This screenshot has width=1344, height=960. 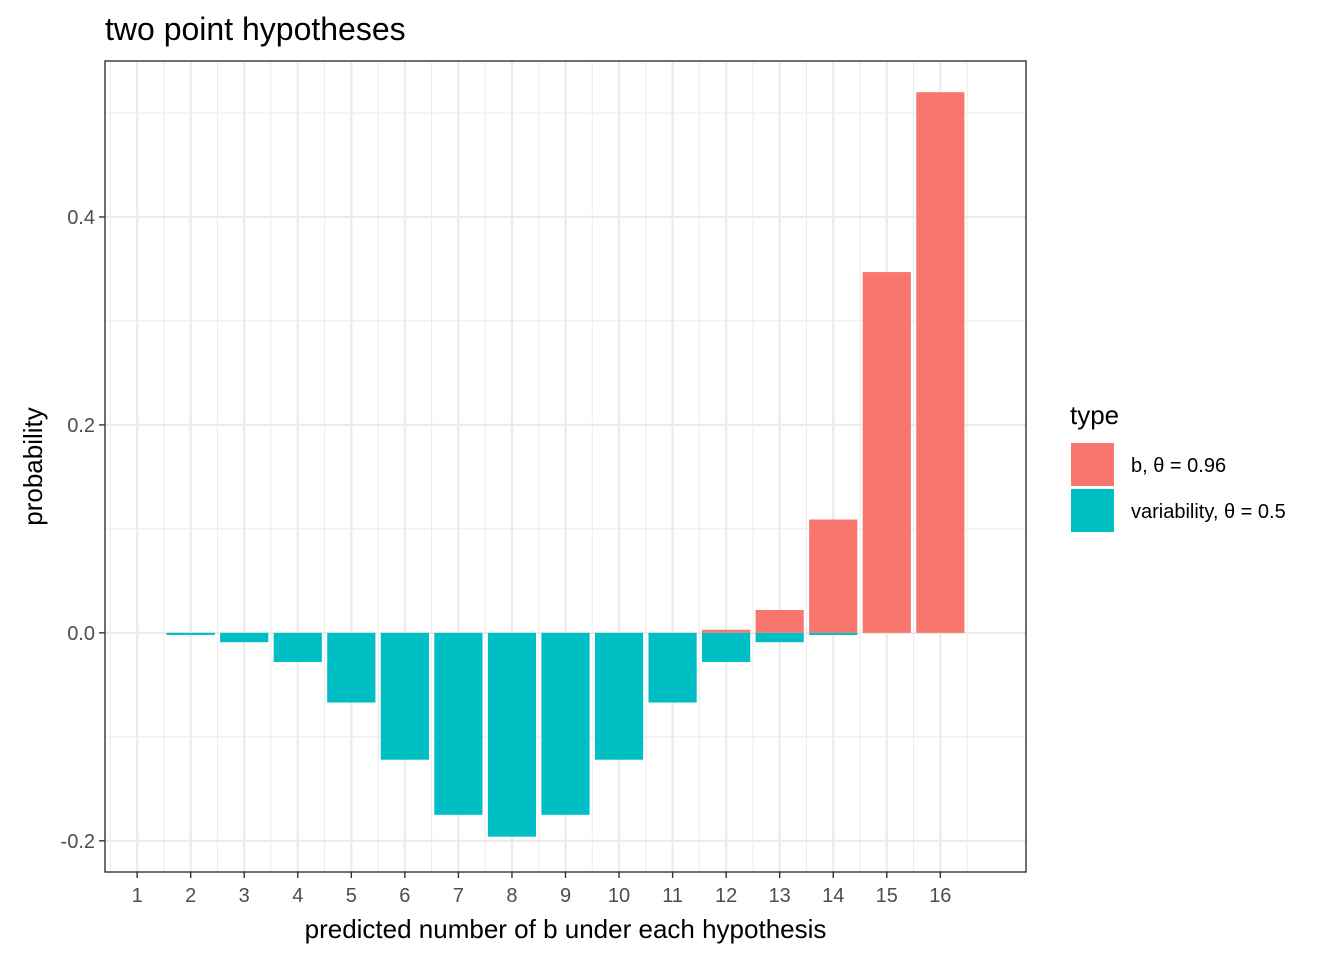 What do you see at coordinates (1094, 415) in the screenshot?
I see `legend-title: type` at bounding box center [1094, 415].